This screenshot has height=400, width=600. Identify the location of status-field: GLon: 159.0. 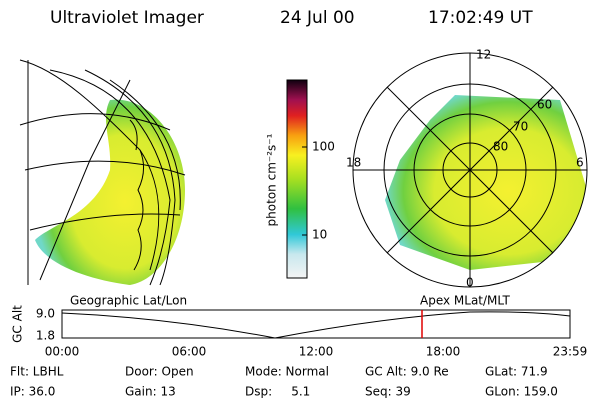
(521, 392).